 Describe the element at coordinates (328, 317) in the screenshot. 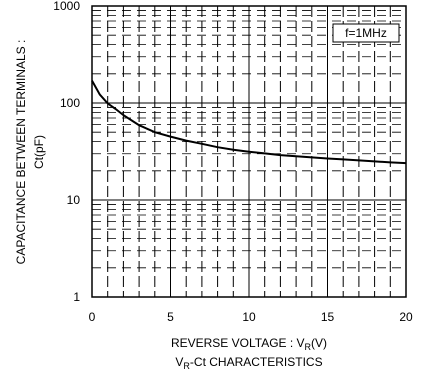

I see `x-tick-label: 15` at that location.